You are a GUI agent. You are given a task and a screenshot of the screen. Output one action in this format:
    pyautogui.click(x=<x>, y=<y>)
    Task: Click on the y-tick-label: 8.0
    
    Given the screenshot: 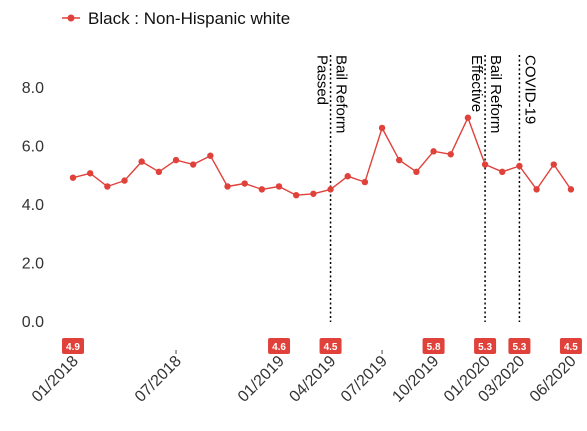 What is the action you would take?
    pyautogui.click(x=33, y=88)
    